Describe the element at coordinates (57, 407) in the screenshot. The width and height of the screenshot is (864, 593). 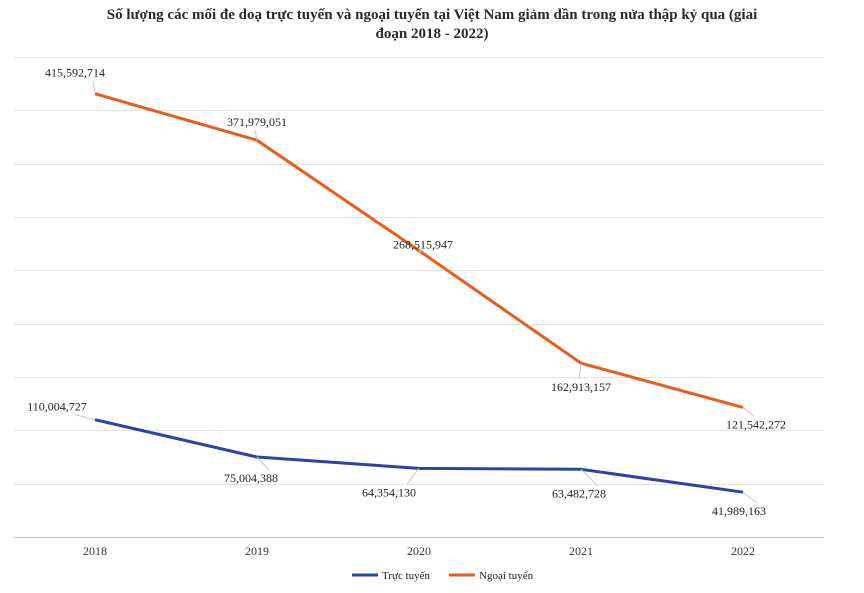
I see `data-label: 110,004,727` at that location.